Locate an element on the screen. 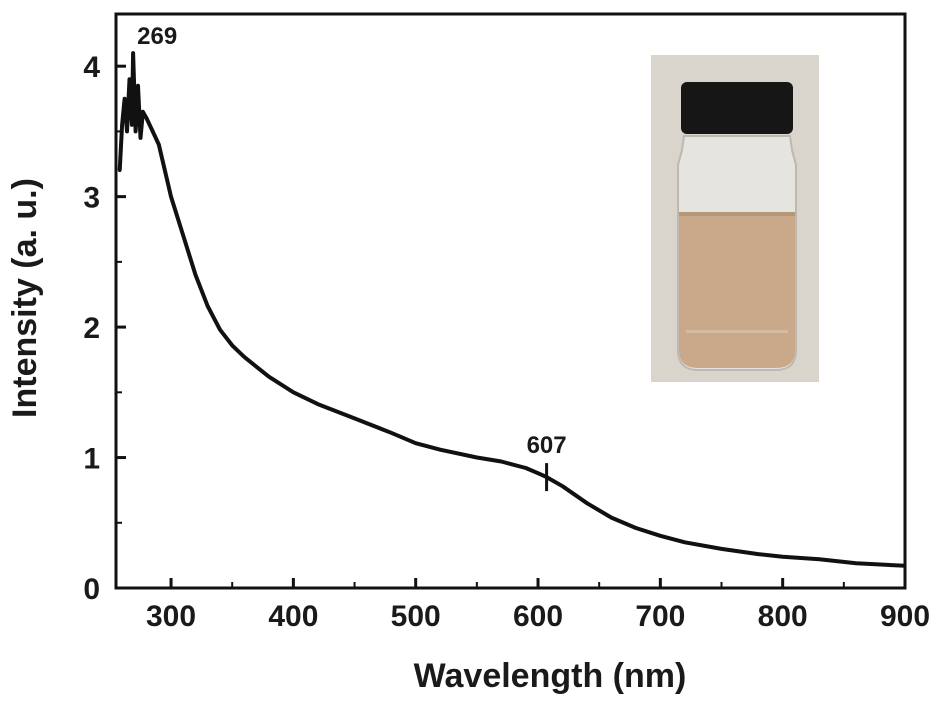  y-tick-label: 2 is located at coordinates (91, 328).